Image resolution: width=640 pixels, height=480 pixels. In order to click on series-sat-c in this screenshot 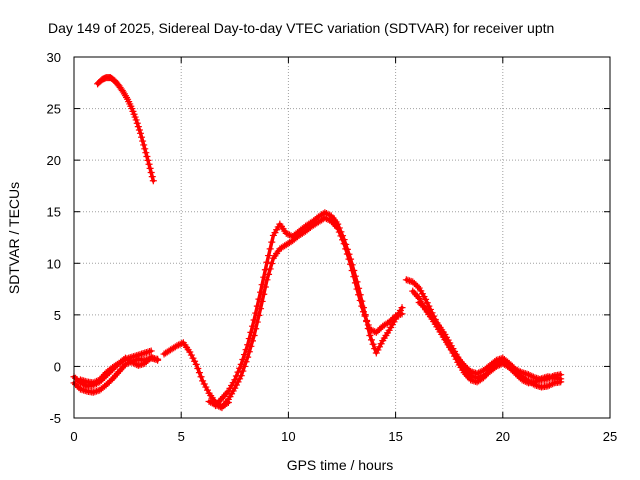, I will do `click(119, 370)`.